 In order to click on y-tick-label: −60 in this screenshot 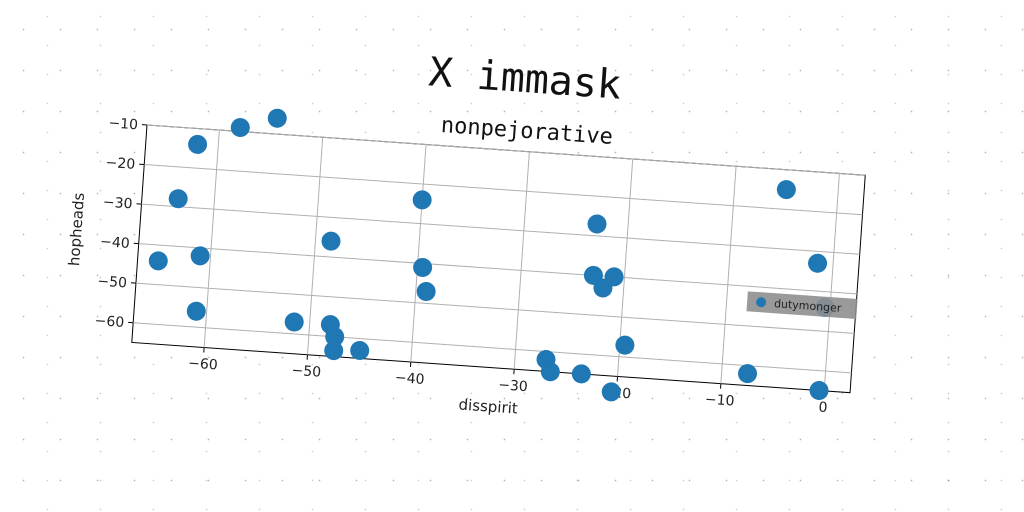, I will do `click(109, 322)`.